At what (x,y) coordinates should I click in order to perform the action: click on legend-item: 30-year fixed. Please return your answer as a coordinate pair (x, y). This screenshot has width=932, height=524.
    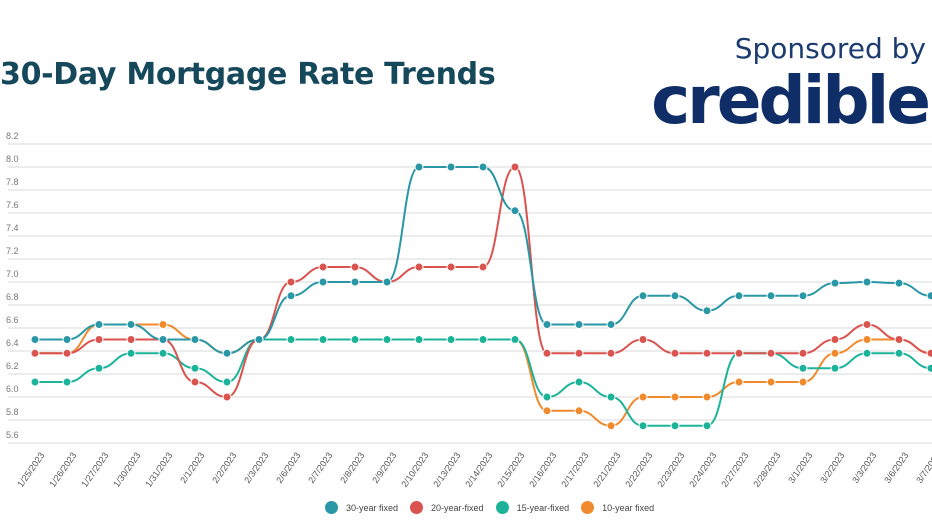
    Looking at the image, I should click on (361, 507).